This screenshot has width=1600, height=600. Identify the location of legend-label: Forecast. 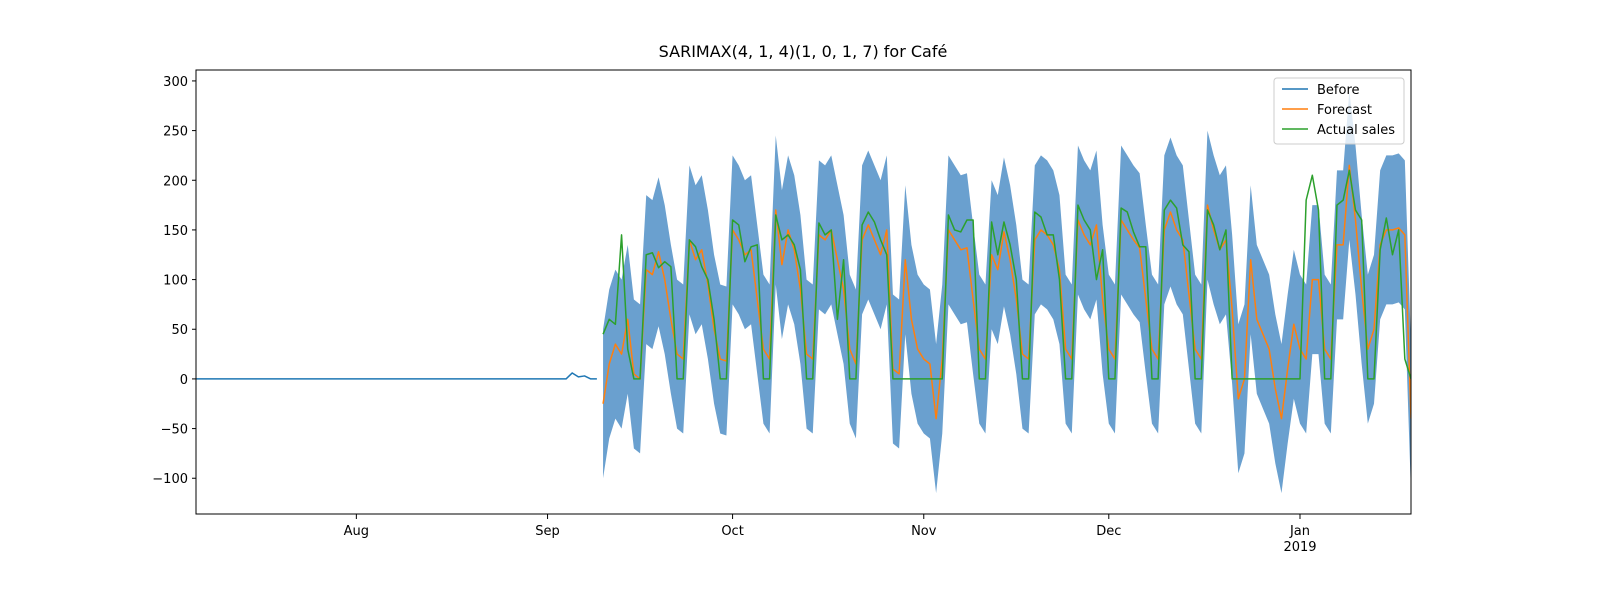
(1344, 110).